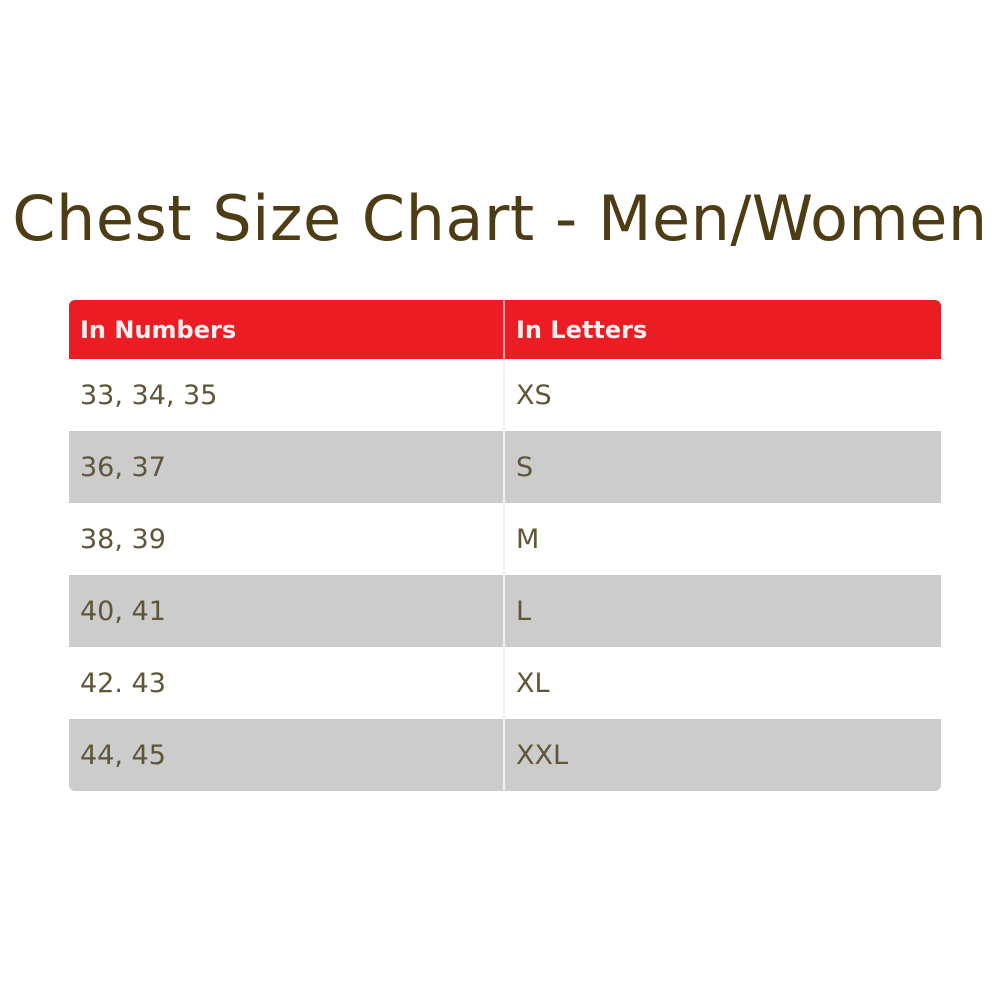 This screenshot has width=1000, height=1000. I want to click on cell-numbers: 42. 43, so click(287, 683).